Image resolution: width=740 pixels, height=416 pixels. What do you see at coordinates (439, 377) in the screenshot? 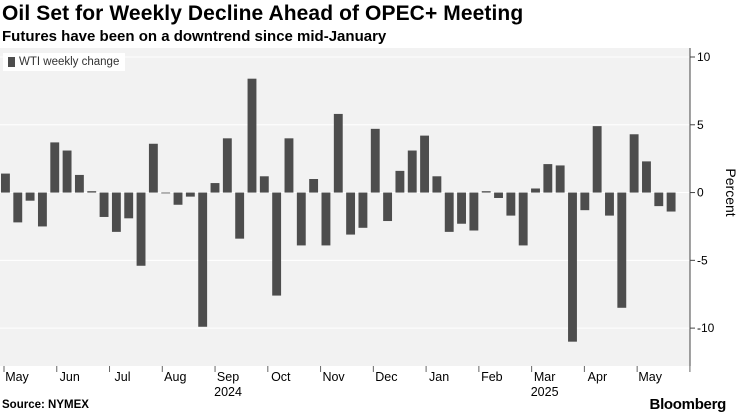
I see `x-tick-label: Jan` at bounding box center [439, 377].